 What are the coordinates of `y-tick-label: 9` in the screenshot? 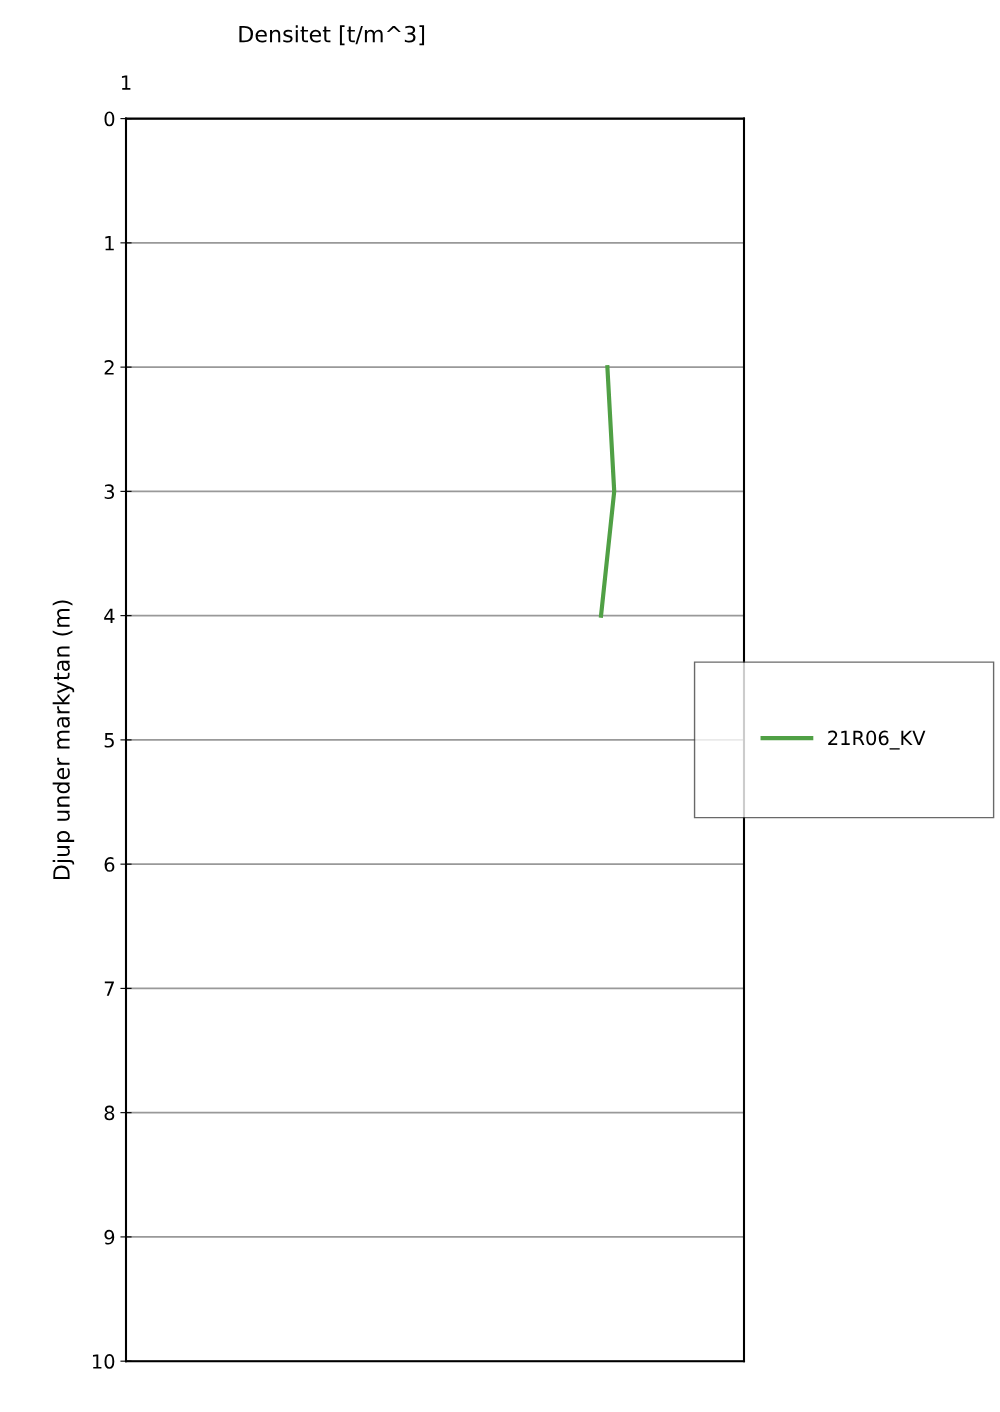 It's located at (109, 1237).